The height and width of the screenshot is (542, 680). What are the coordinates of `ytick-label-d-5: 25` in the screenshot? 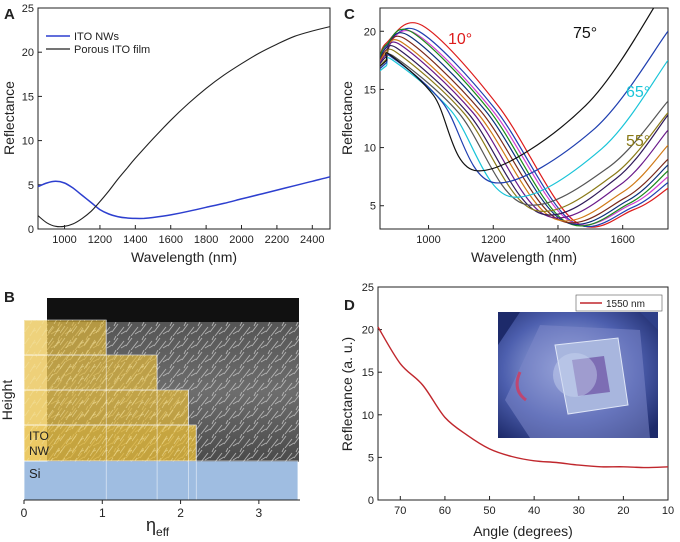 It's located at (368, 288).